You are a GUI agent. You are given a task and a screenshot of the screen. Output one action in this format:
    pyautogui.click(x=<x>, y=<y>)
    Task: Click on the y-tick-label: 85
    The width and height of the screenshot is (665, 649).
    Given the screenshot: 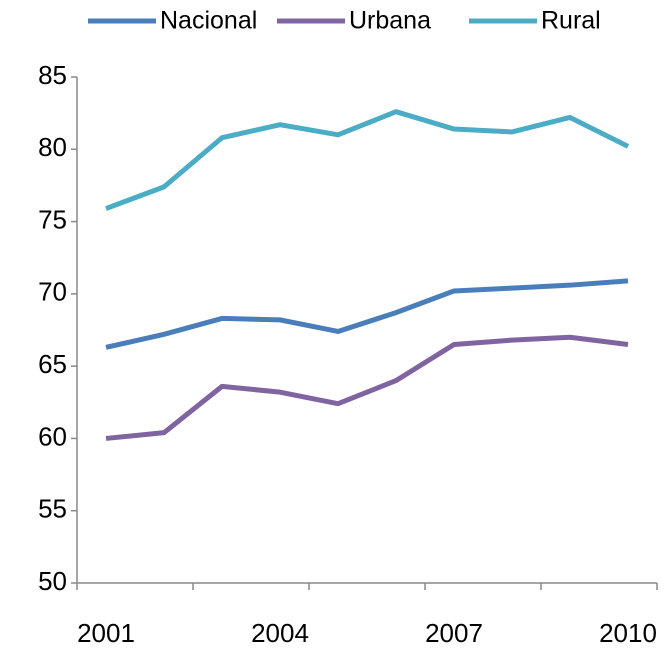 What is the action you would take?
    pyautogui.click(x=52, y=75)
    